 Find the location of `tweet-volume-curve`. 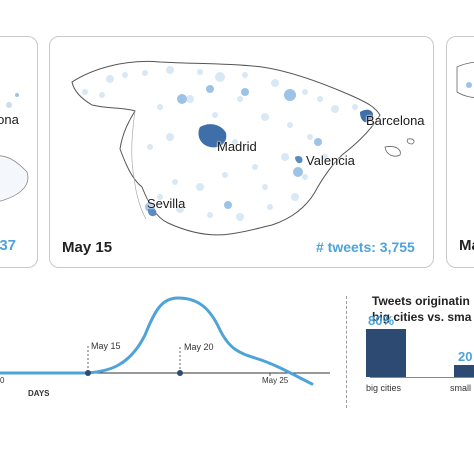

tweet-volume-curve is located at coordinates (157, 341).